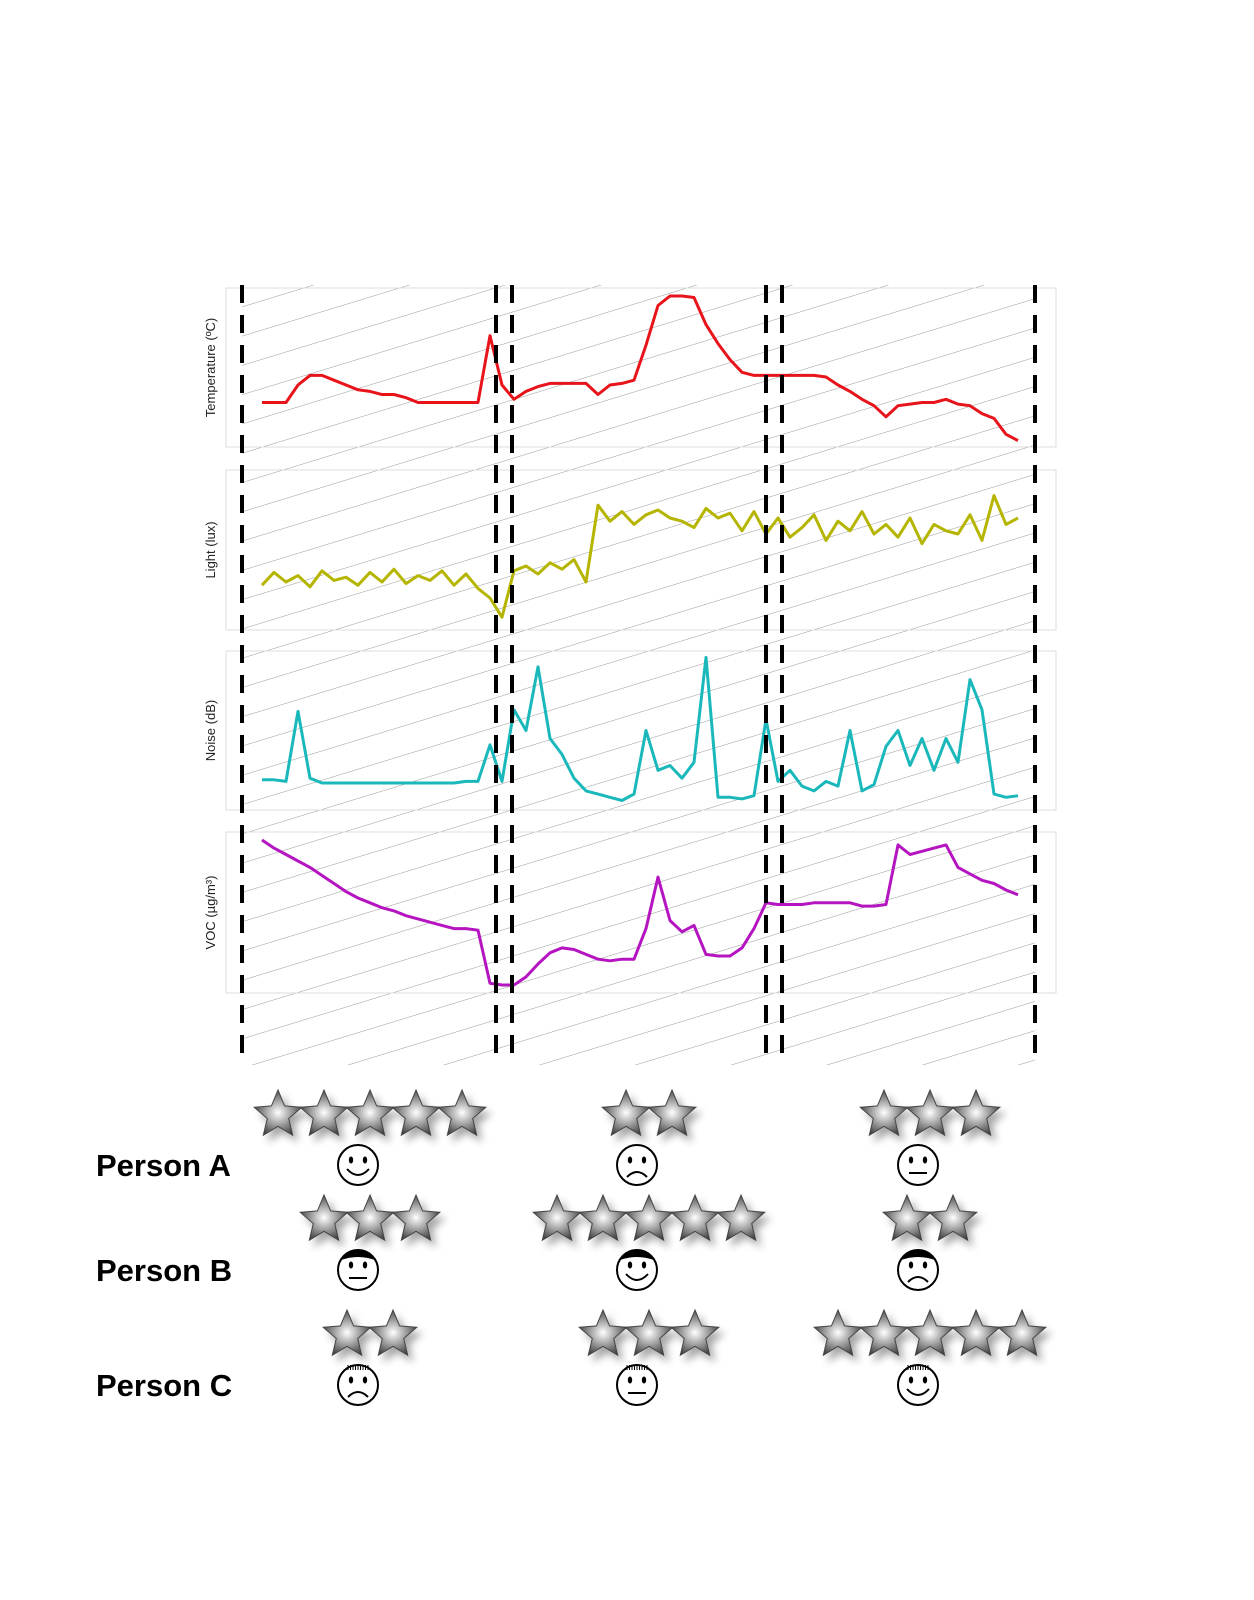 Image resolution: width=1254 pixels, height=1600 pixels. I want to click on y-axis-label: Light (lux), so click(210, 549).